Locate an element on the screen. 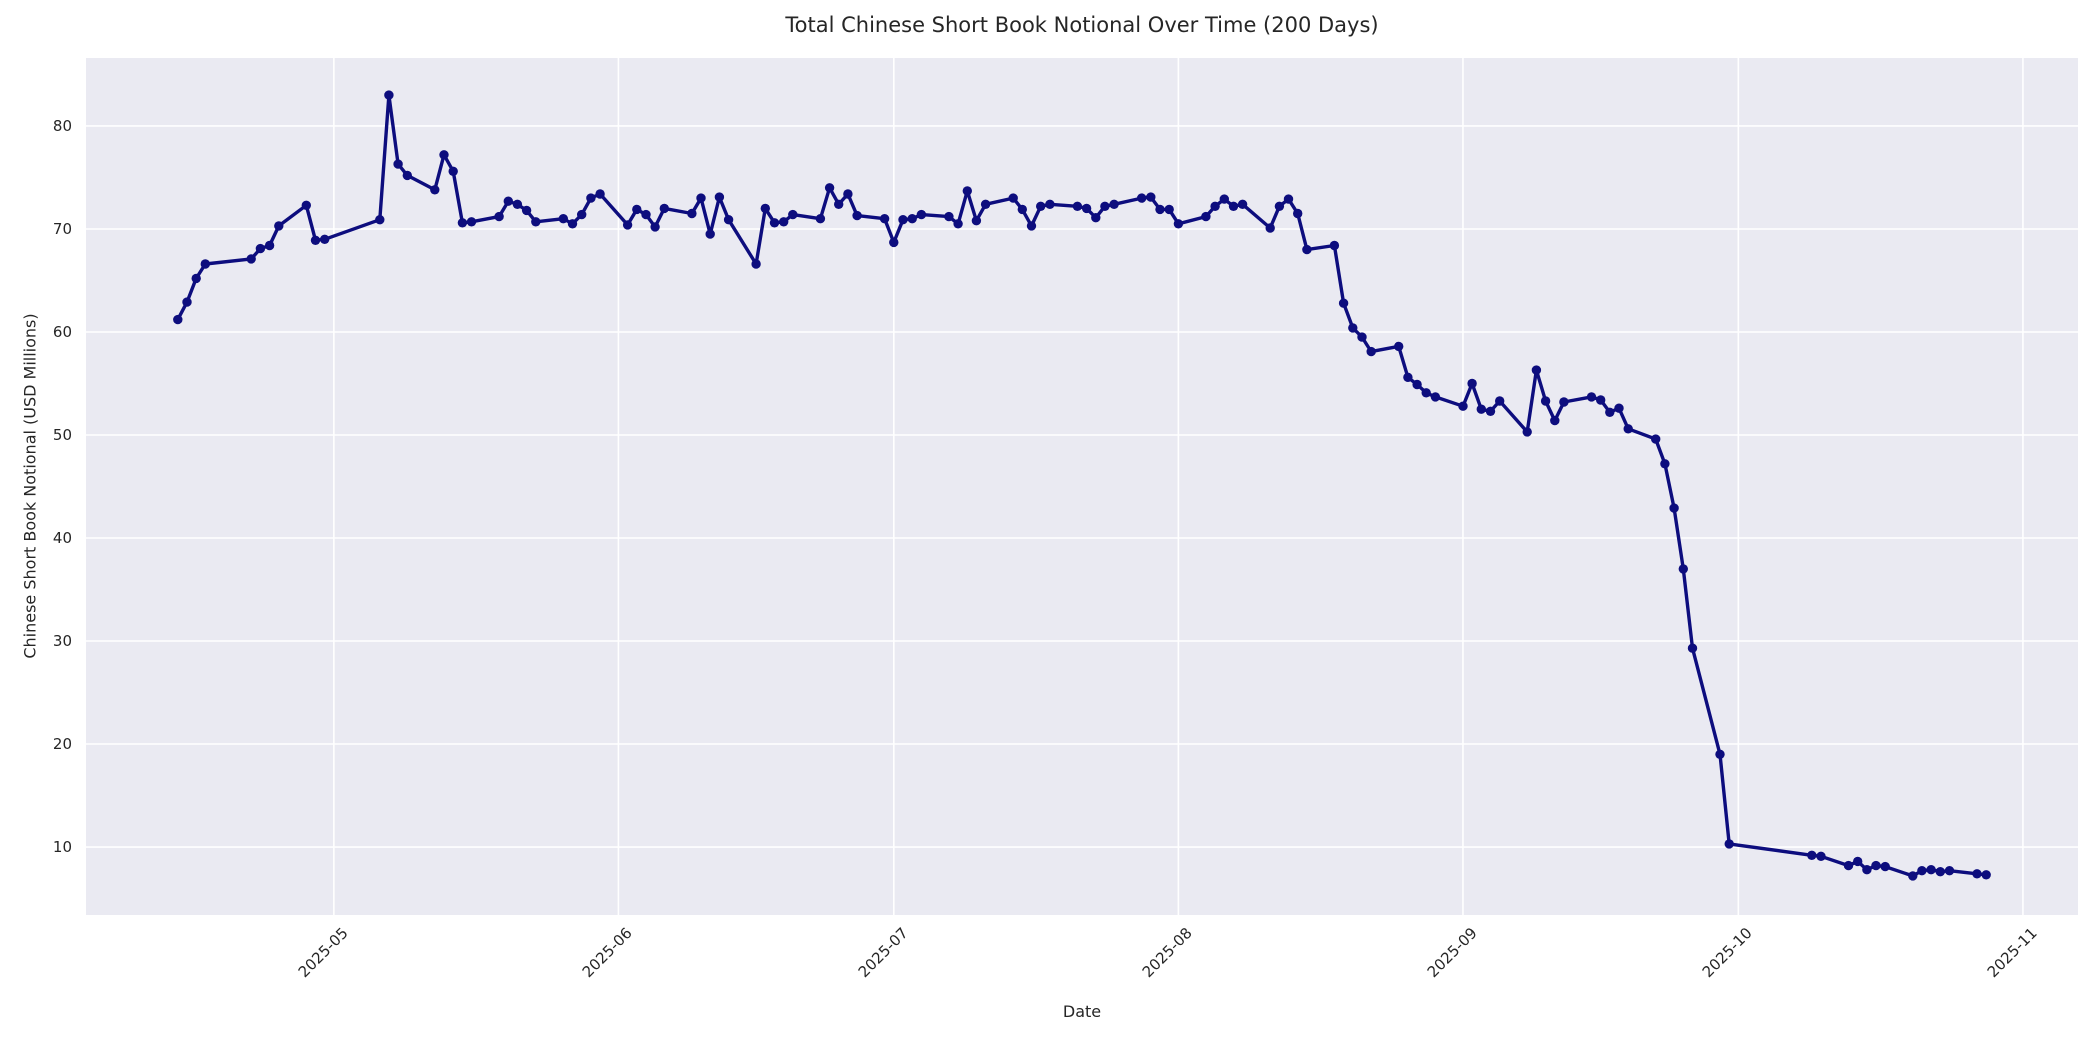  y-tick-label: 60 is located at coordinates (62, 331).